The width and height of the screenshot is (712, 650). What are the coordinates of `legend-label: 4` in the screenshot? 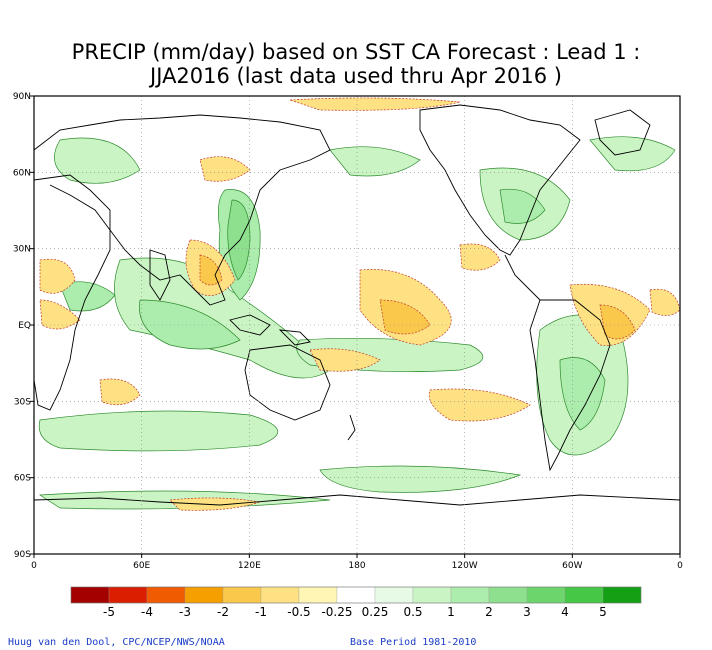 It's located at (565, 612).